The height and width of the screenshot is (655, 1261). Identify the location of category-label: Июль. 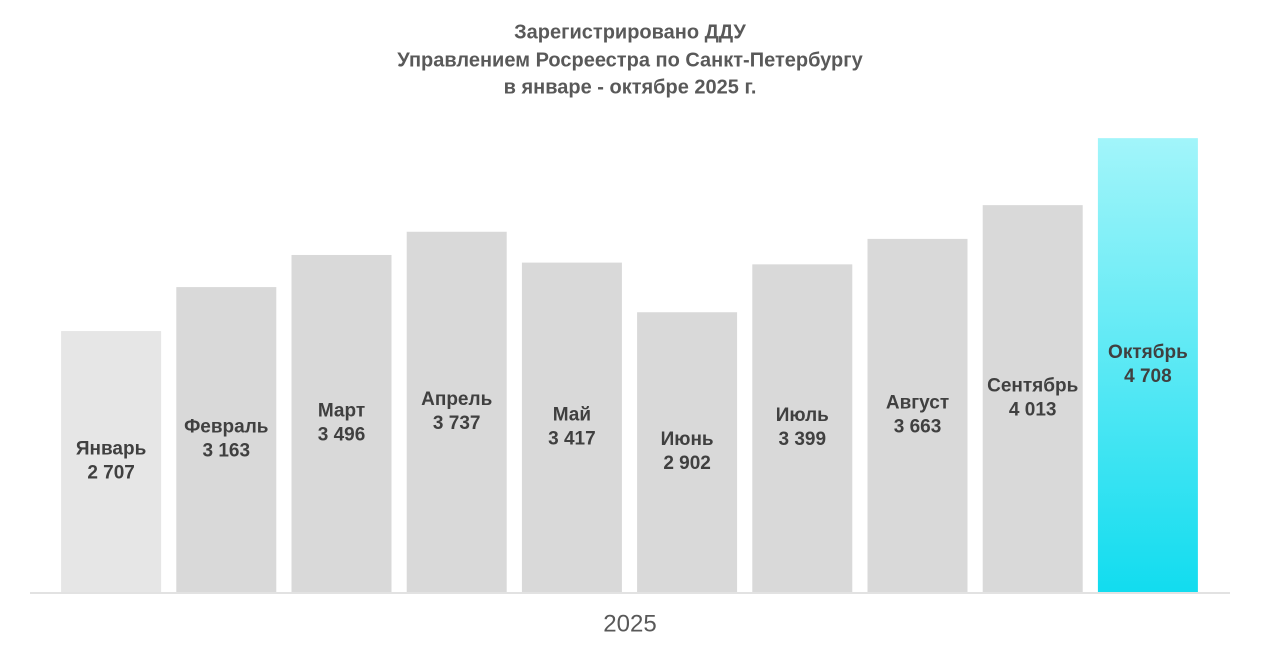
(802, 415).